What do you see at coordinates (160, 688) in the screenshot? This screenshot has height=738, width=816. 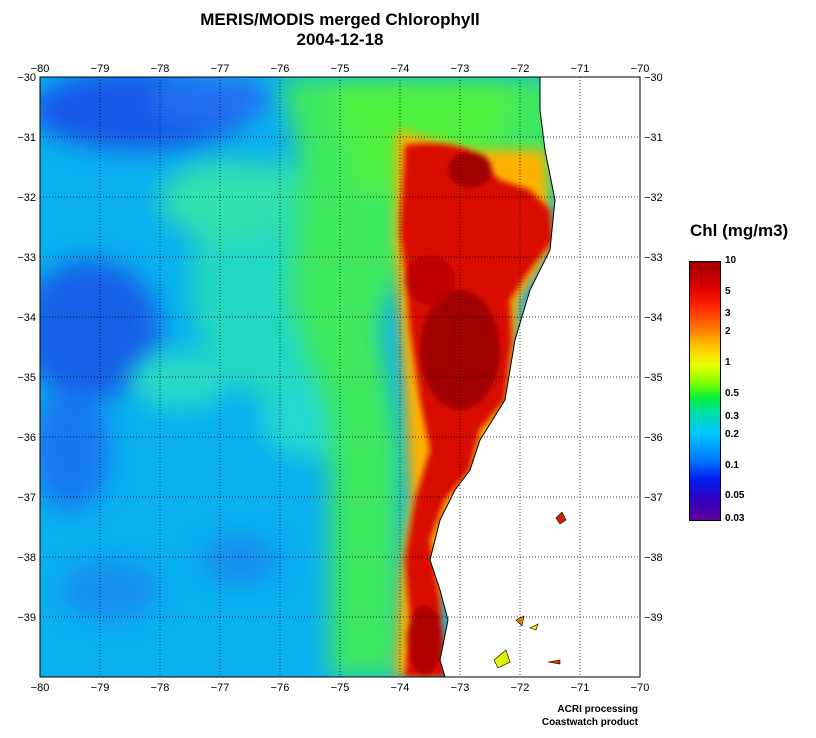 I see `lon-tick-bottom: −78` at bounding box center [160, 688].